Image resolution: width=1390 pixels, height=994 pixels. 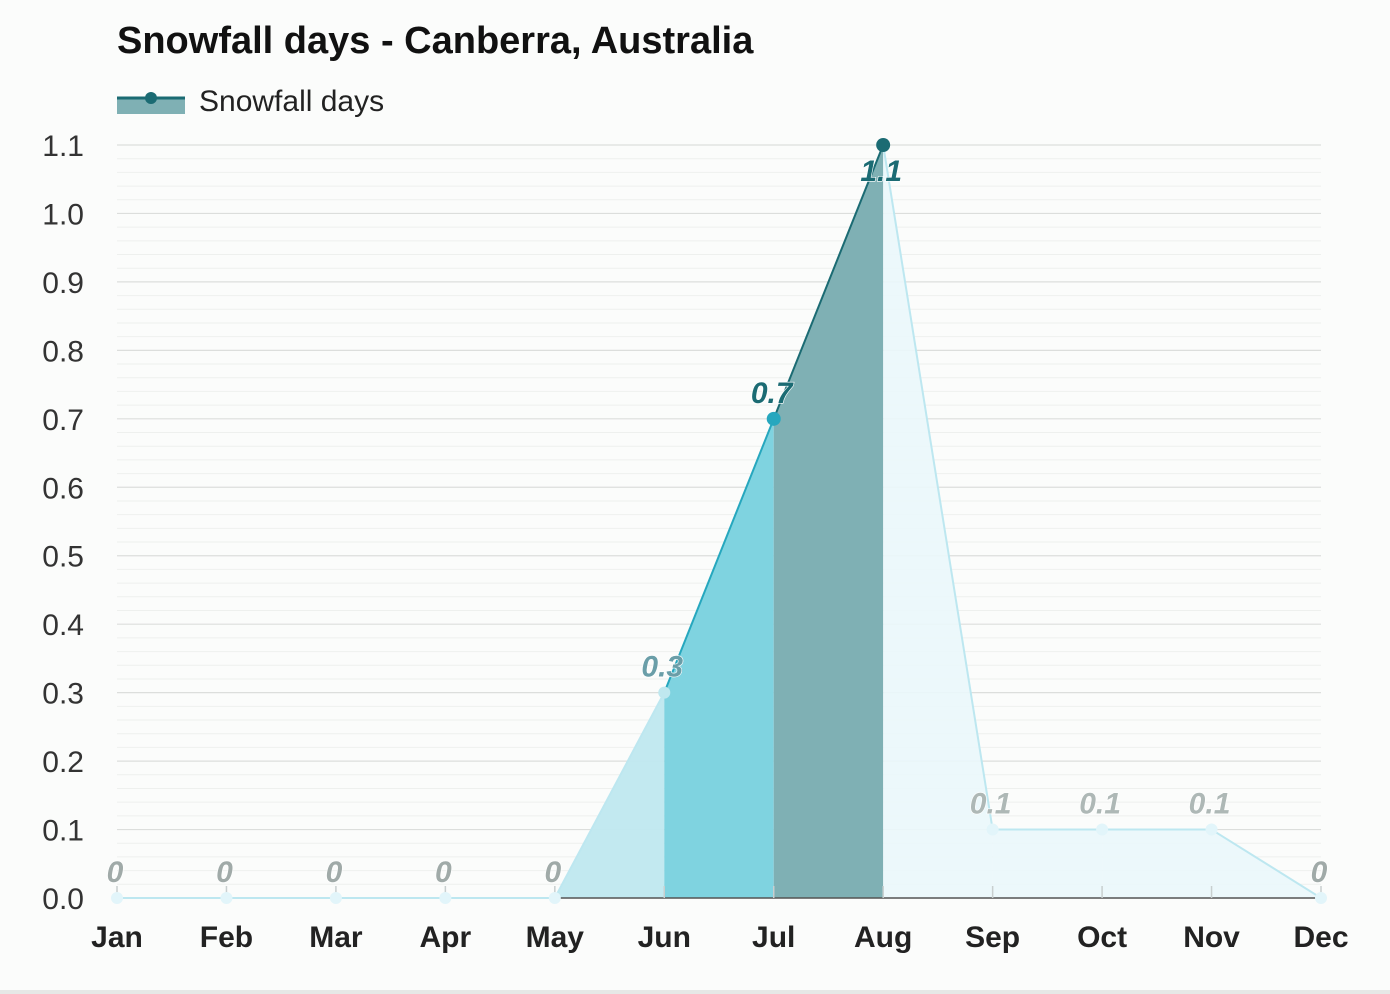 I want to click on data-label: 0.7, so click(x=772, y=393).